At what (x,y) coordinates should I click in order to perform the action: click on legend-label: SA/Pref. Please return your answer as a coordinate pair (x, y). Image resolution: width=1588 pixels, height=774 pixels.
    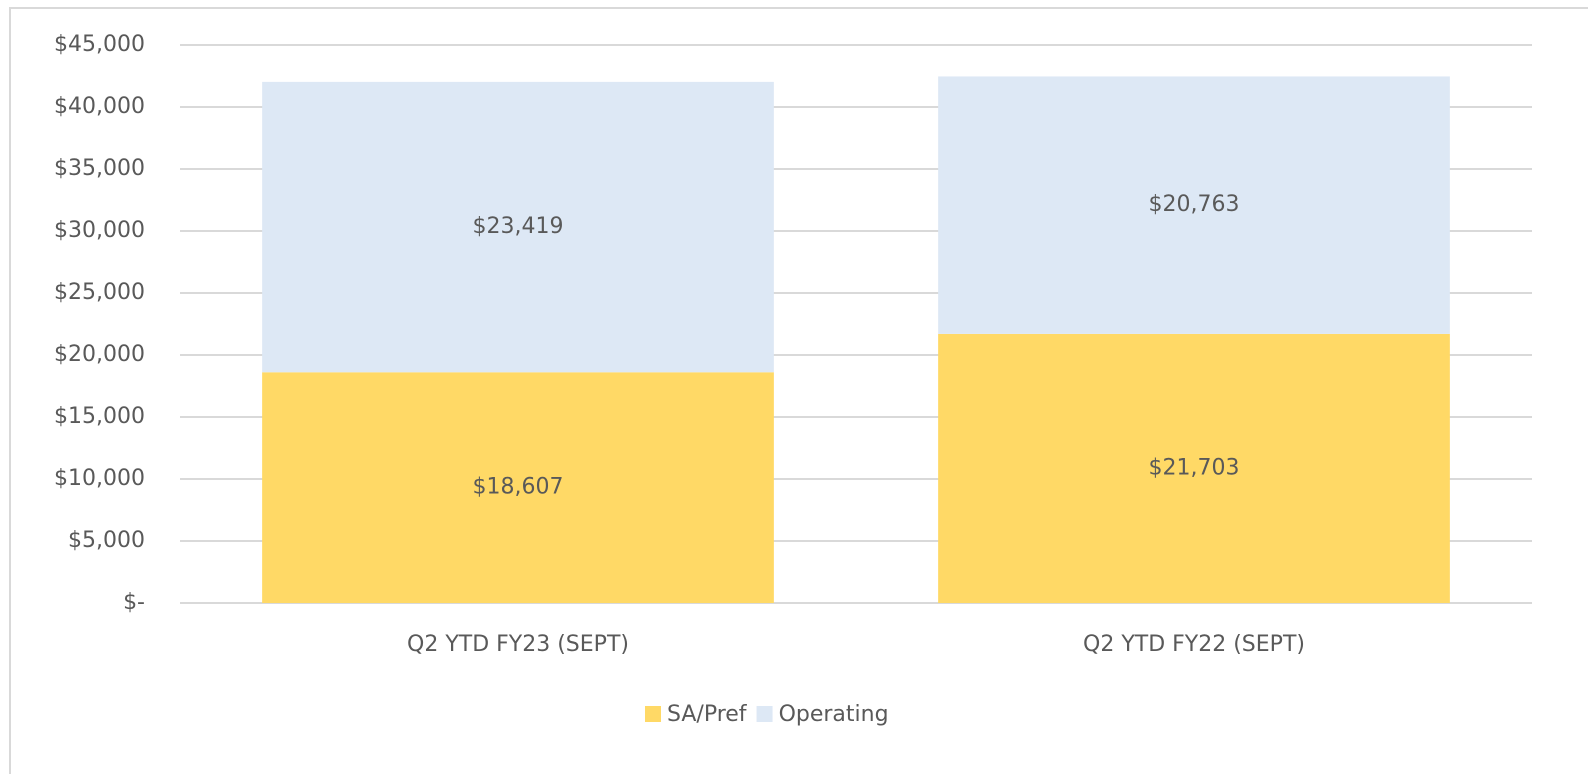
    Looking at the image, I should click on (707, 714).